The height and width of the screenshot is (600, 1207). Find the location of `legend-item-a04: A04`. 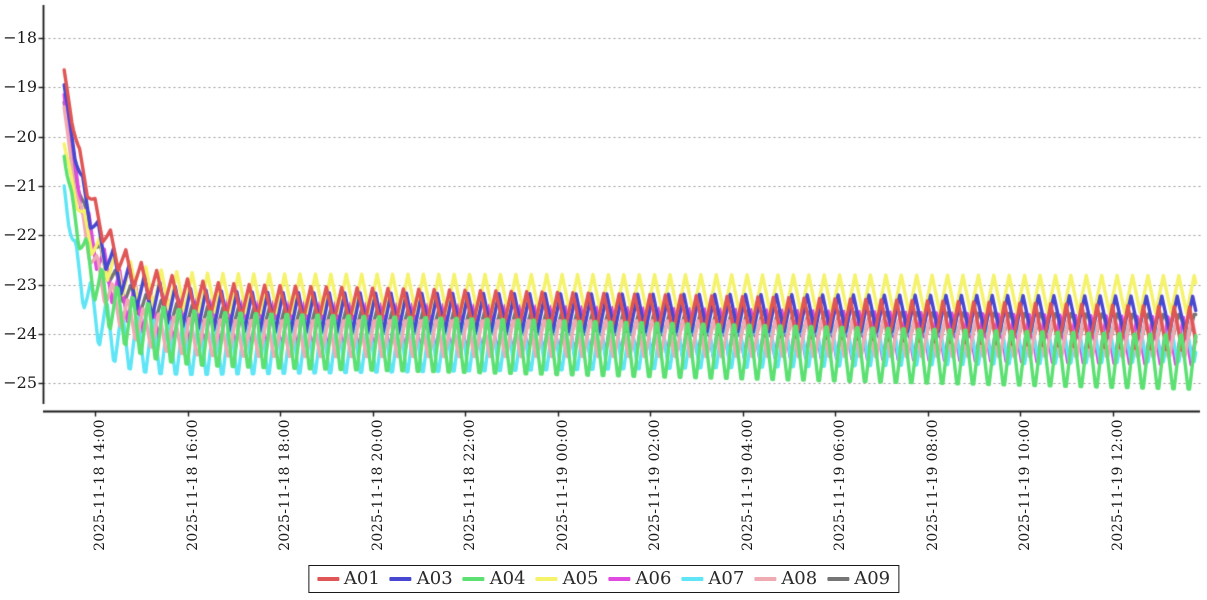

legend-item-a04: A04 is located at coordinates (494, 578).